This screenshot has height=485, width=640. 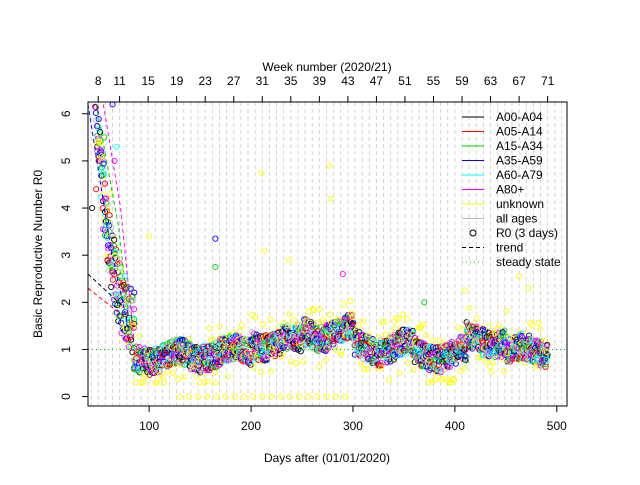 What do you see at coordinates (38, 254) in the screenshot?
I see `y-axis-label: Basic Reproductive Number R0` at bounding box center [38, 254].